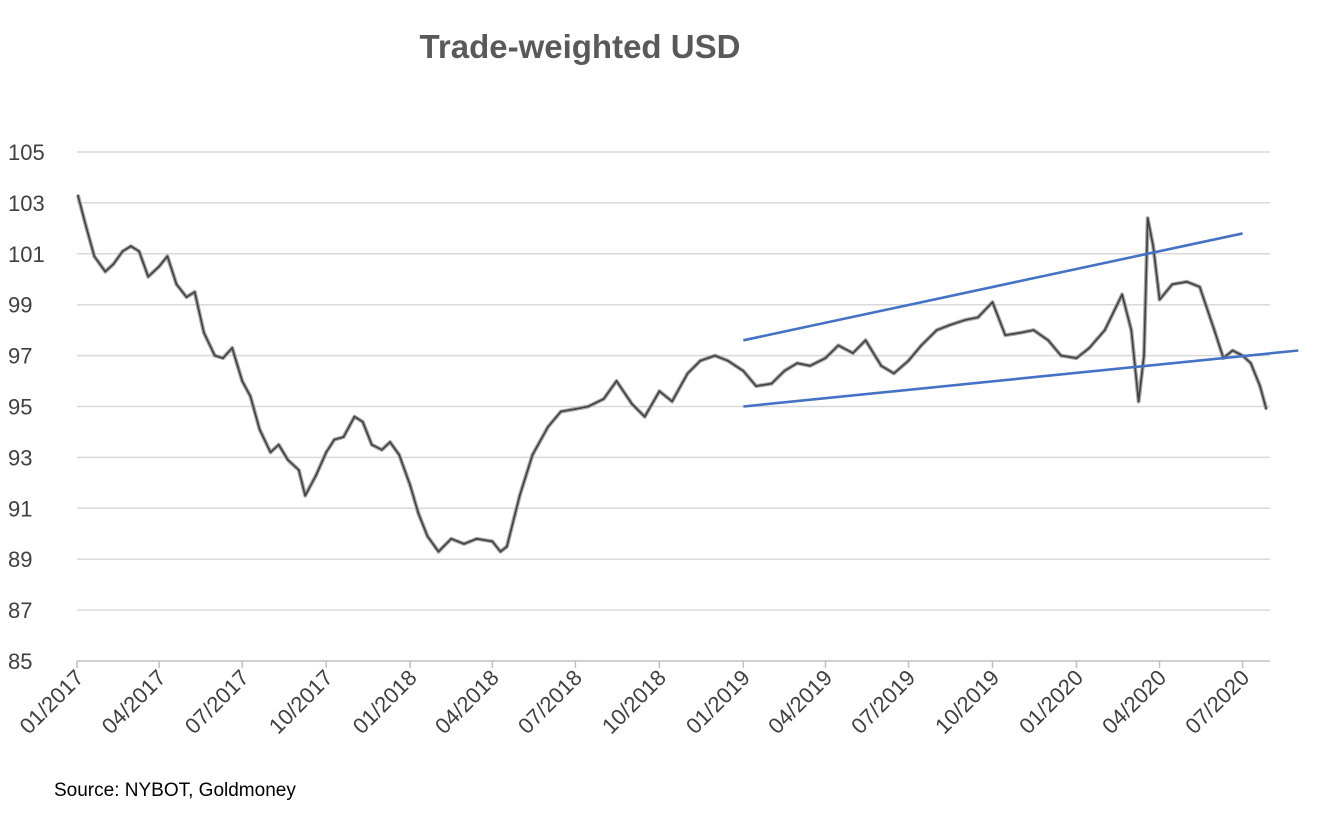  Describe the element at coordinates (1021, 320) in the screenshot. I see `trend-layer` at that location.